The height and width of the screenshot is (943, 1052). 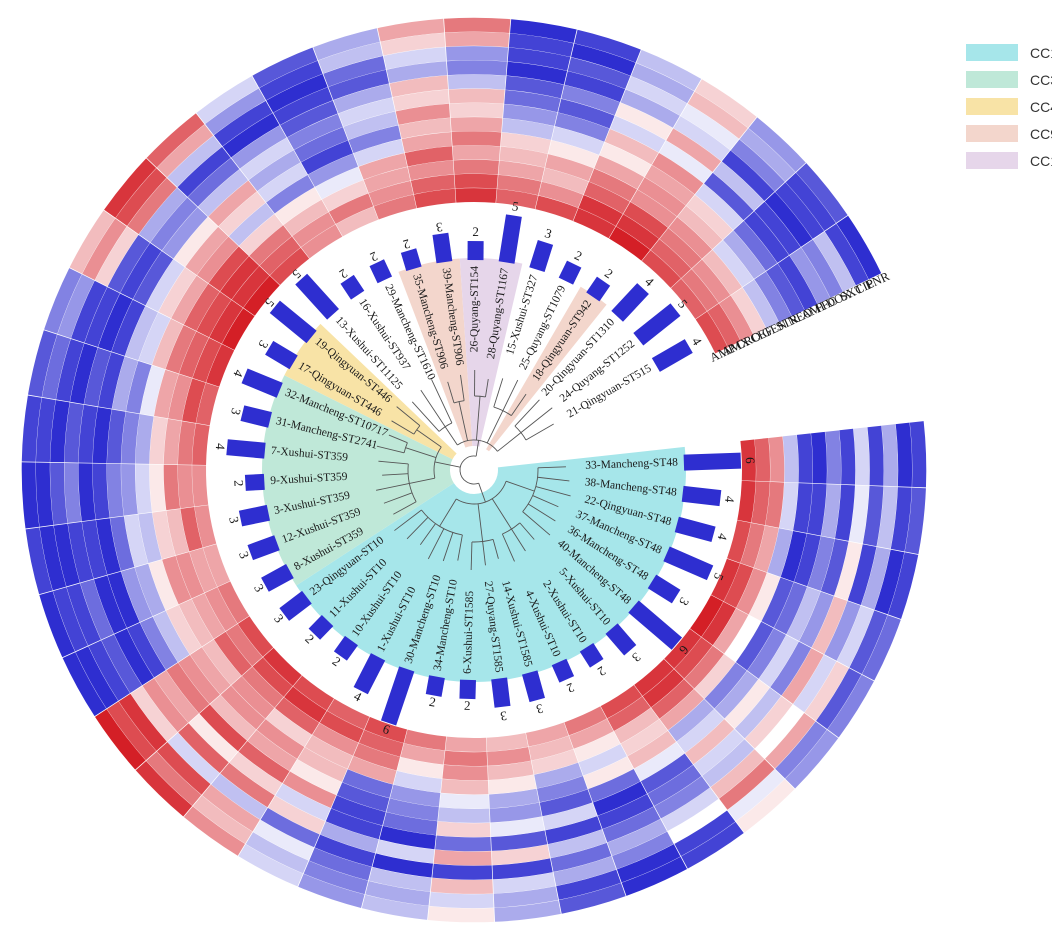 What do you see at coordinates (435, 353) in the screenshot?
I see `clade-sector-cc906` at bounding box center [435, 353].